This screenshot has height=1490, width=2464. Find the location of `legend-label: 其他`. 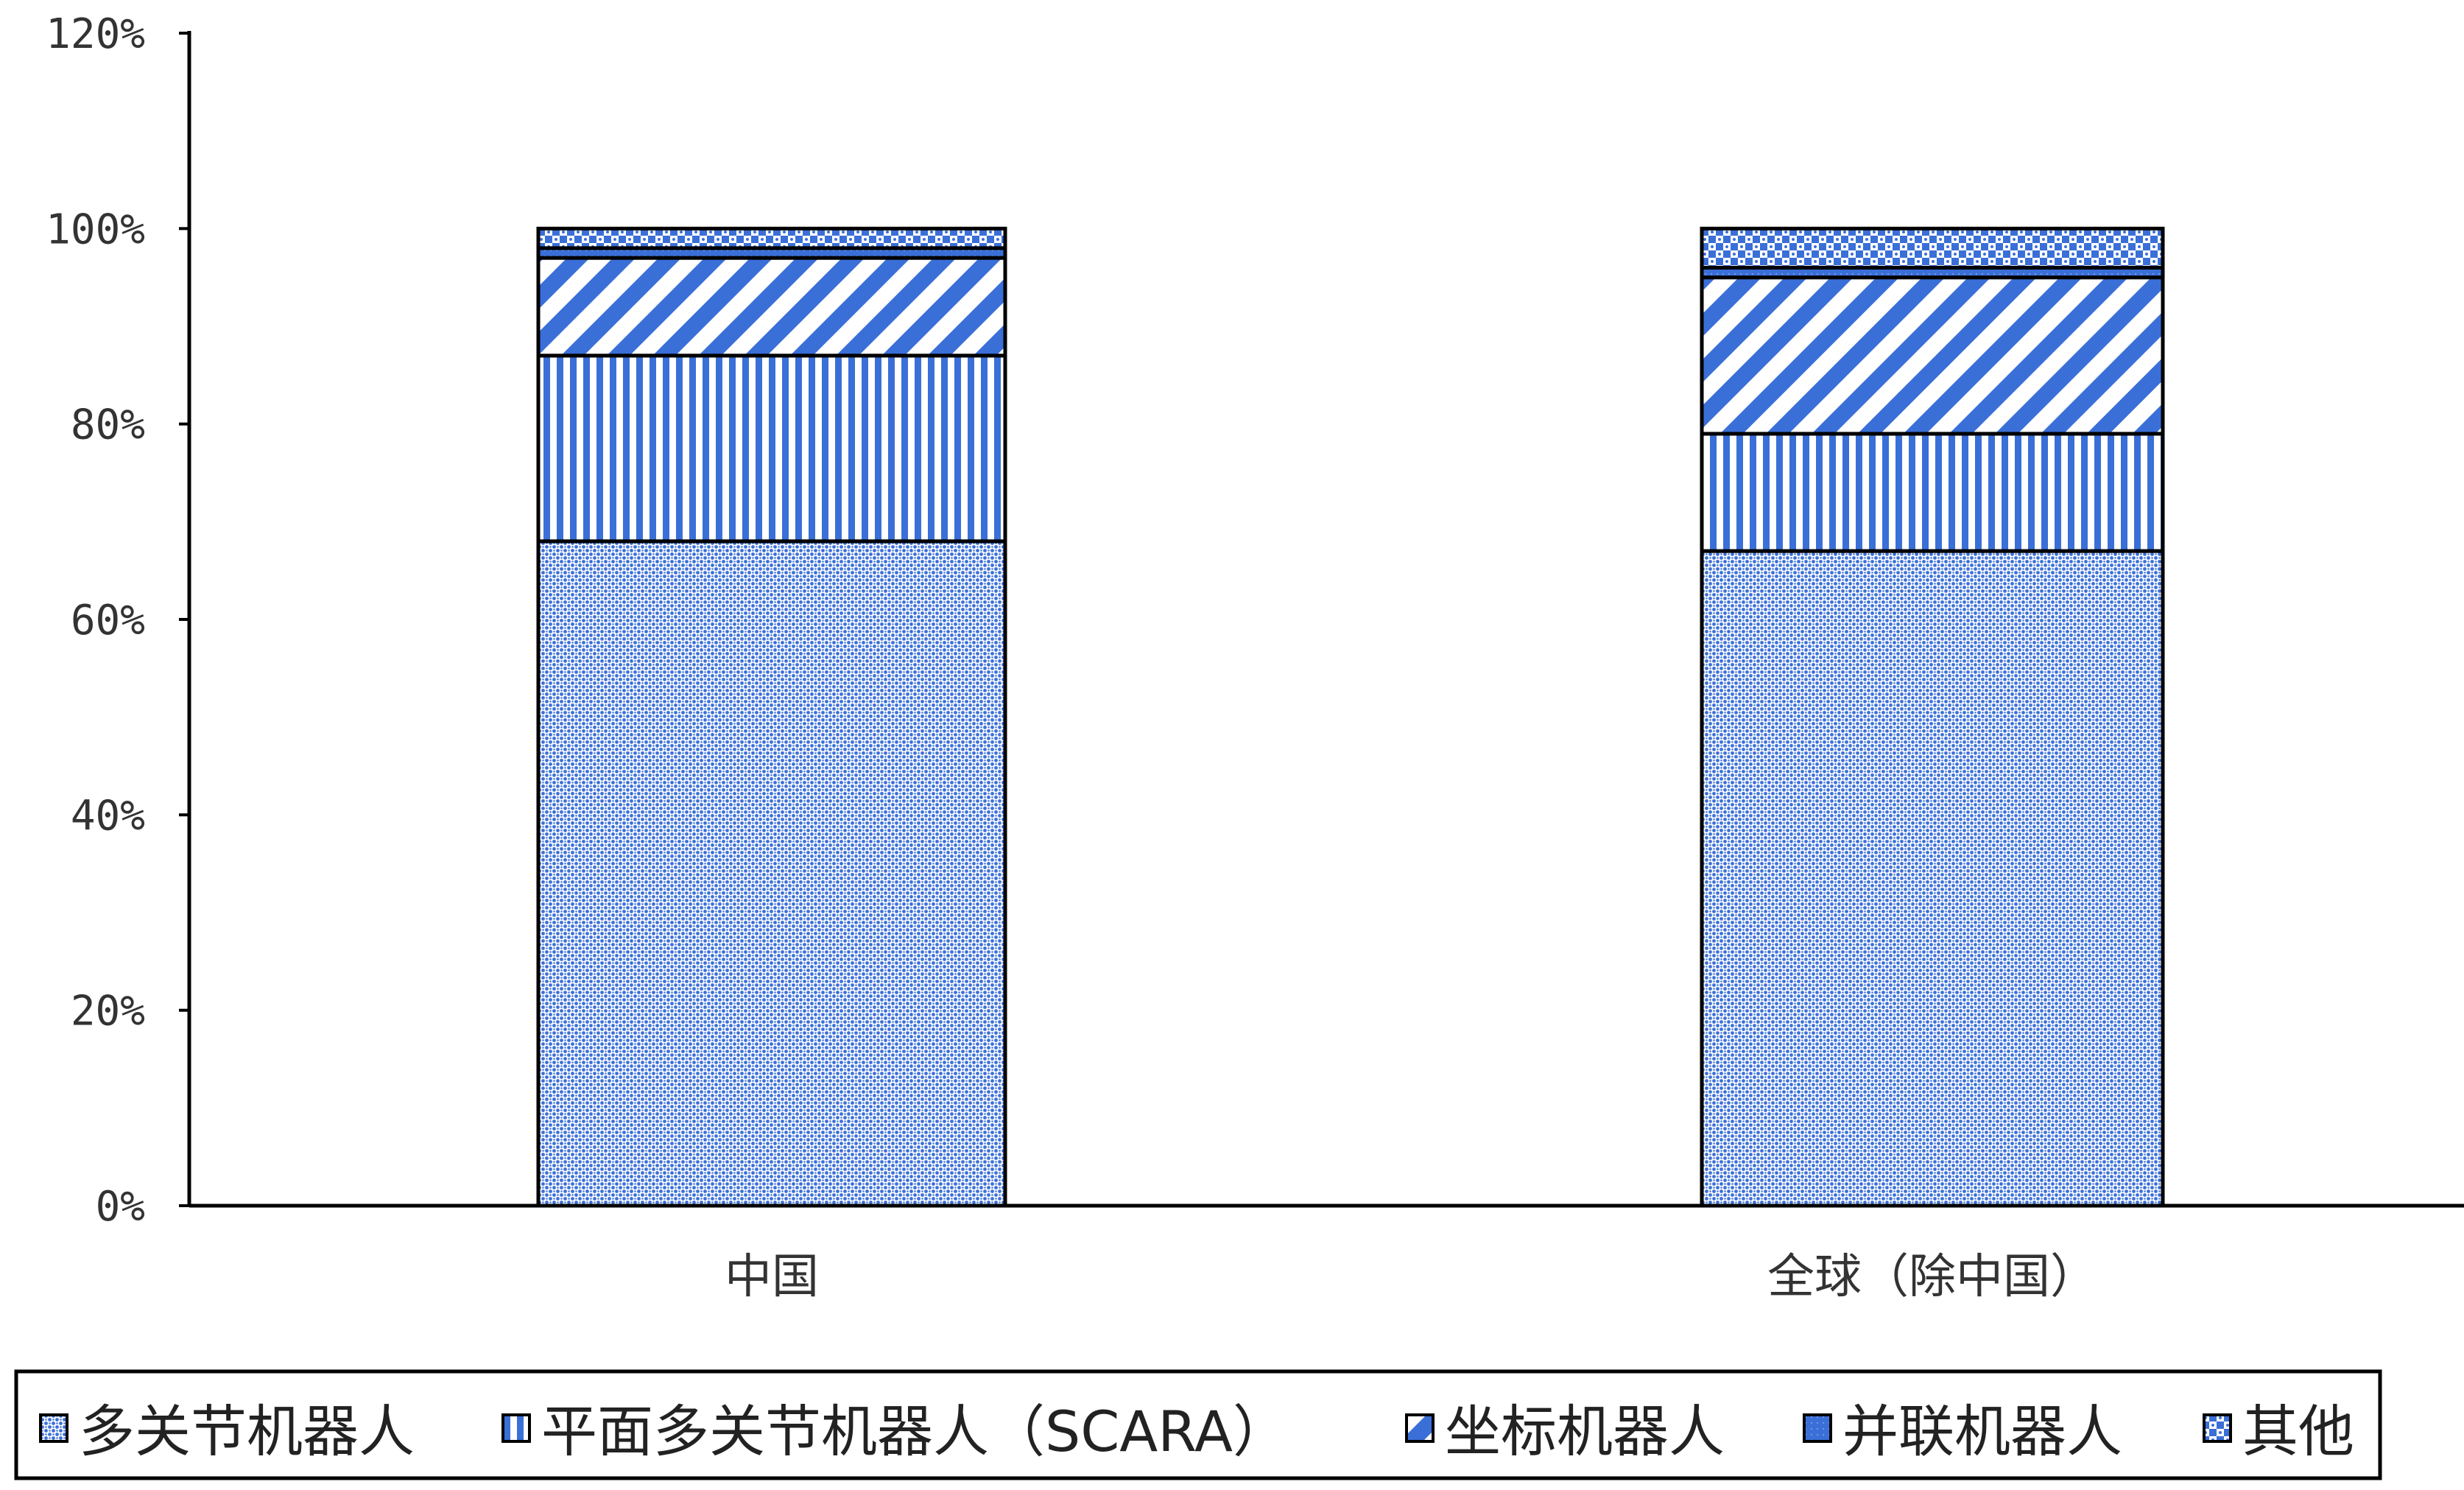

legend-label: 其他 is located at coordinates (2298, 1431).